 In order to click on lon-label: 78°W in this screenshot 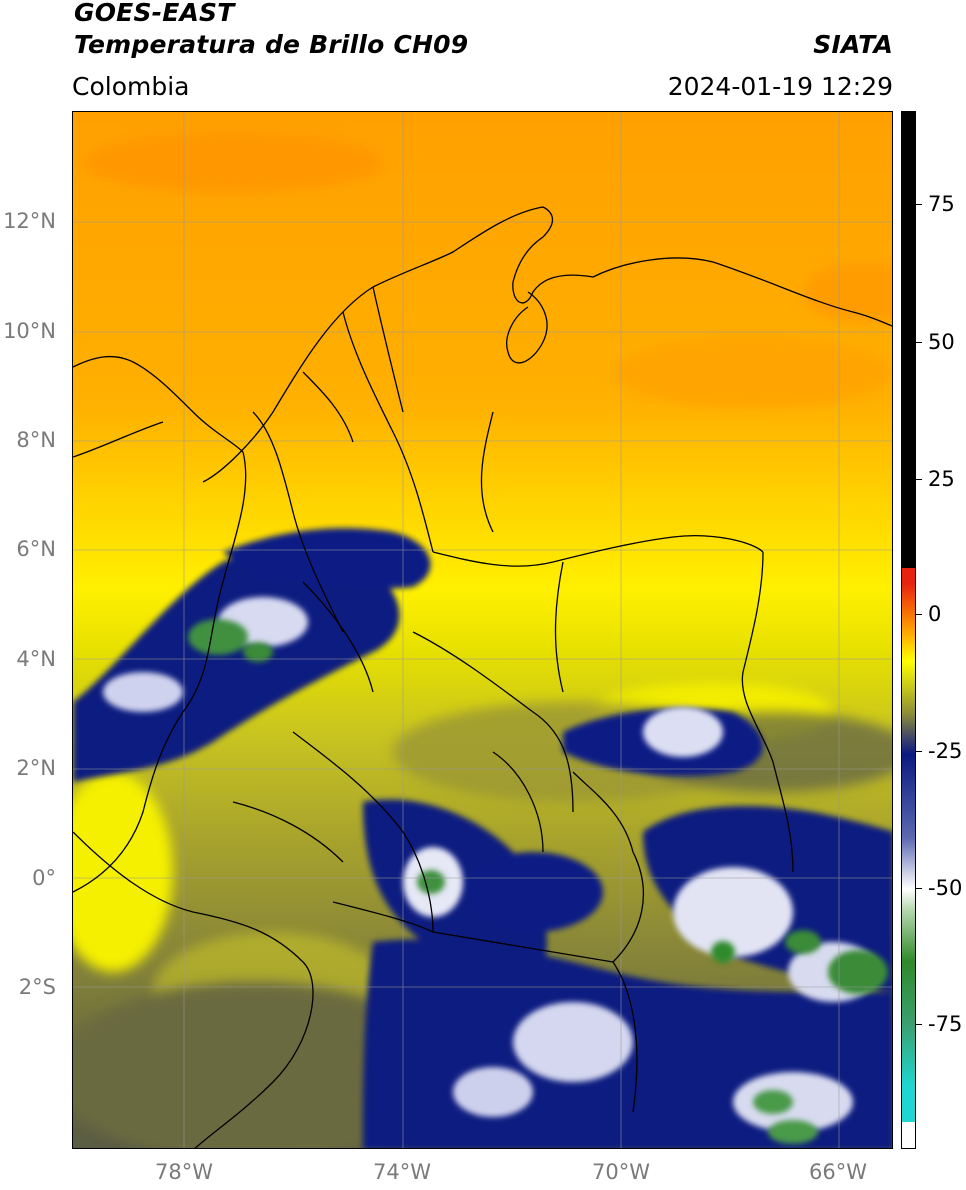, I will do `click(184, 1172)`.